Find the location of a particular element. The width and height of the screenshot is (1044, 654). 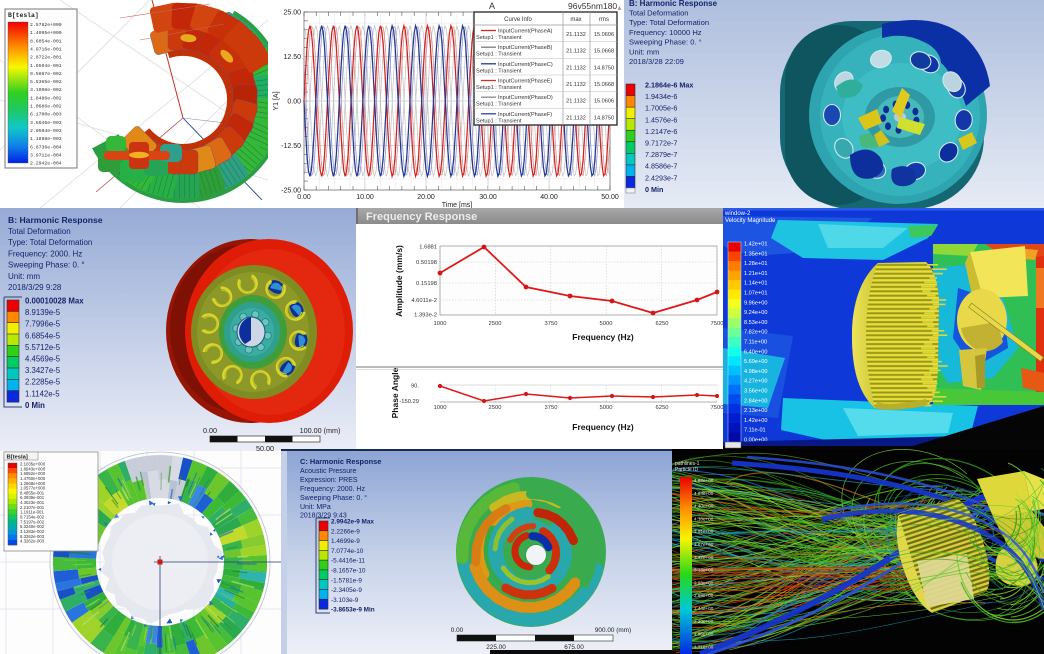

svg-text: 1.7005e-6 is located at coordinates (661, 108).